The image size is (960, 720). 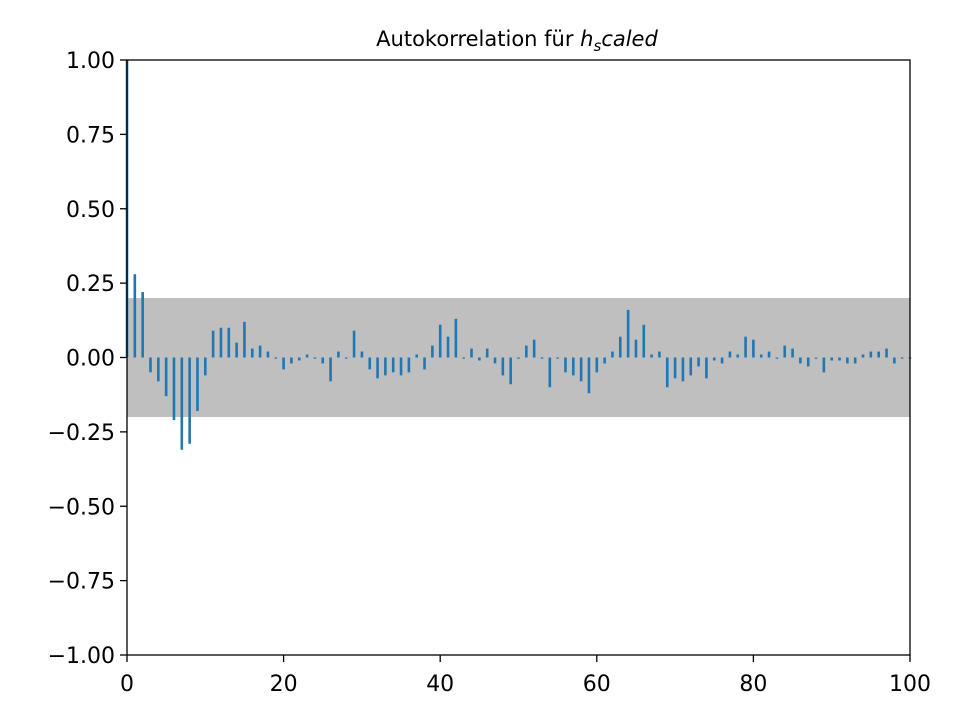 I want to click on y-tick-label: 0.75, so click(x=90, y=135).